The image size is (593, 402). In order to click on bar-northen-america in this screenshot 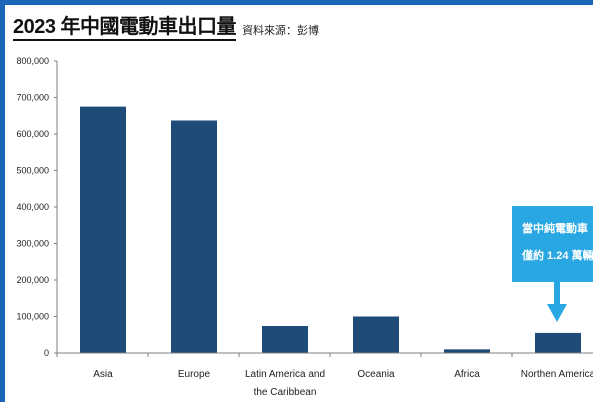, I will do `click(558, 342)`.